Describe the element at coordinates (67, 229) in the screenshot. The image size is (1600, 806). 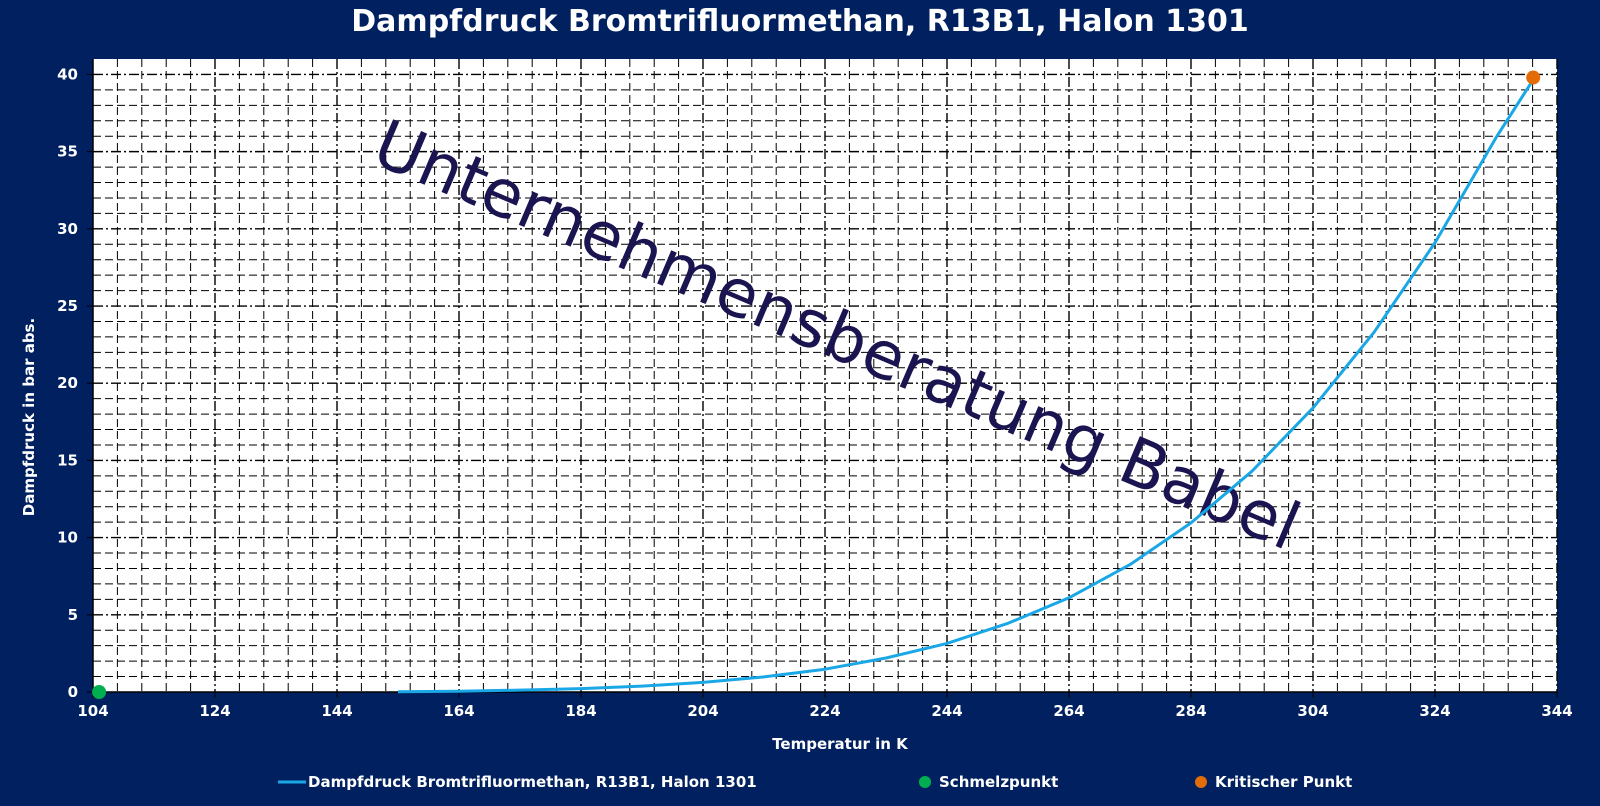
I see `y-tick-label: 30` at that location.